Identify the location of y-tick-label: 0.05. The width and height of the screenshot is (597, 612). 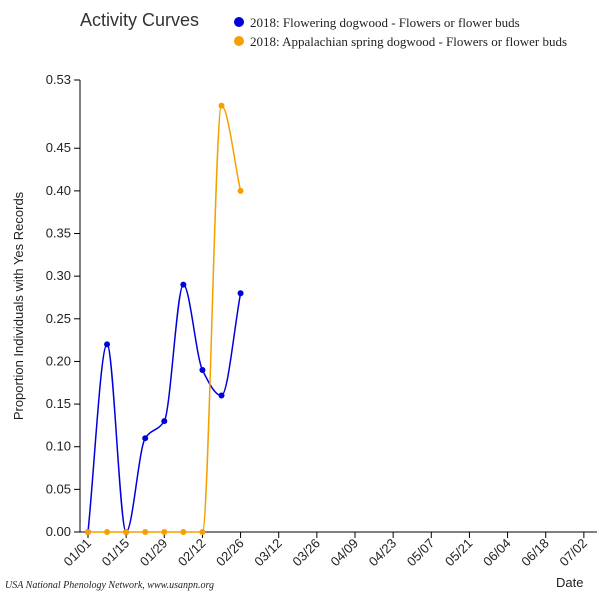
(58, 488).